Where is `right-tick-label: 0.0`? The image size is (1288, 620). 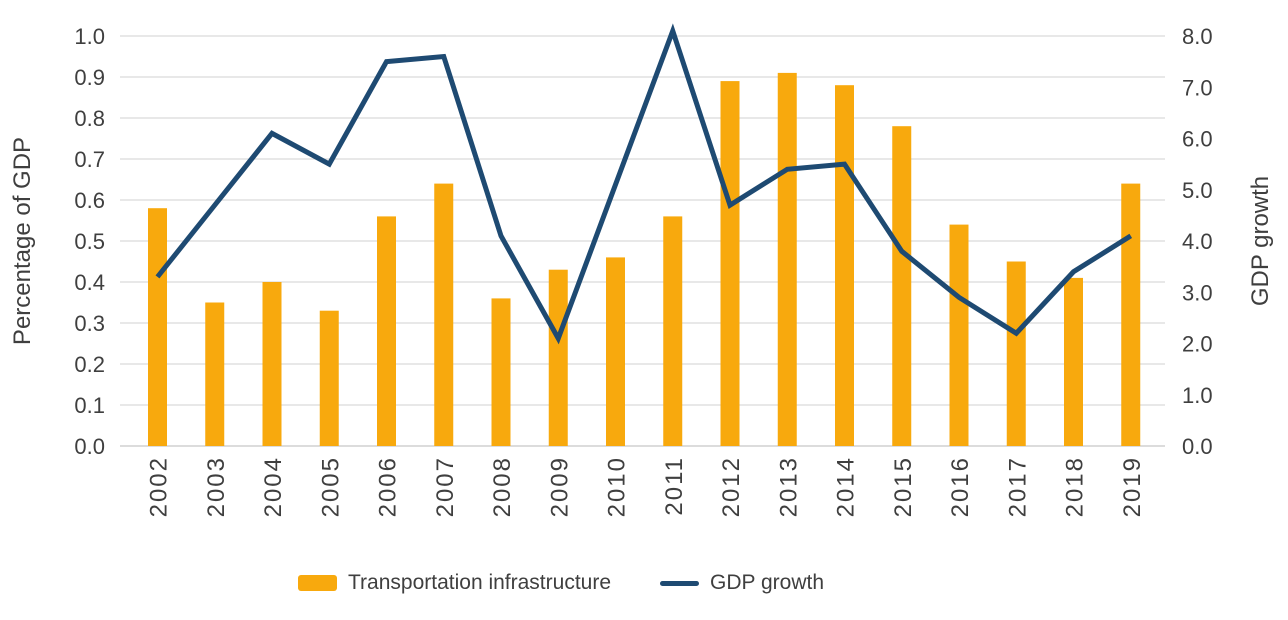
right-tick-label: 0.0 is located at coordinates (1197, 446).